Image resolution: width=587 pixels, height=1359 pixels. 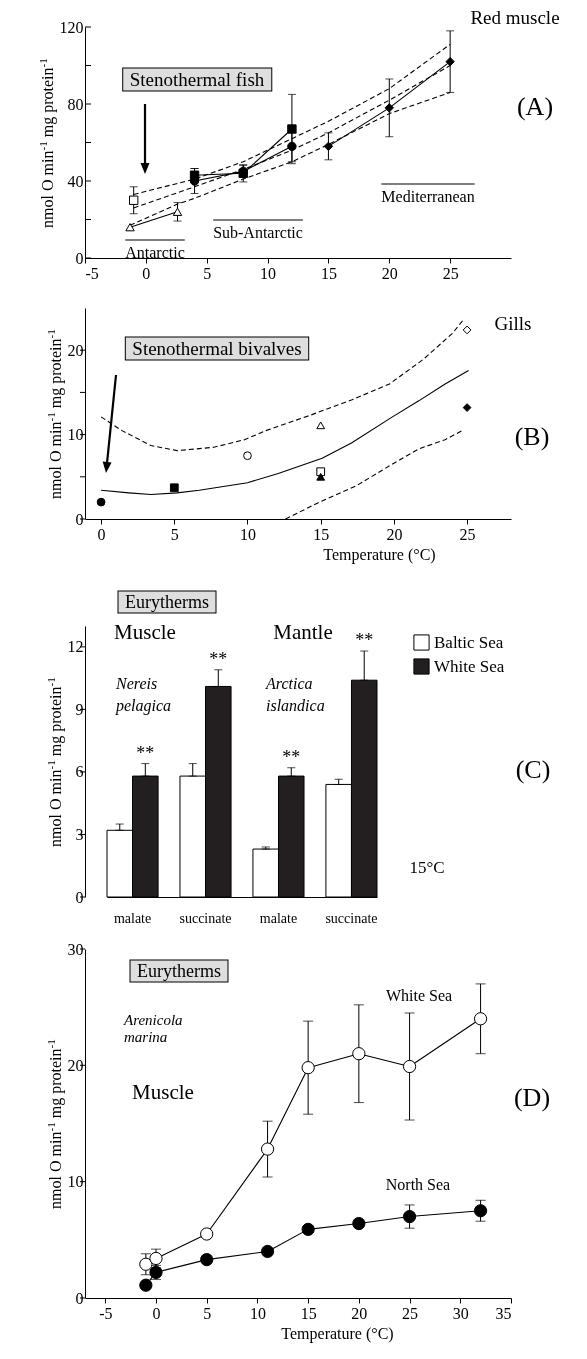 What do you see at coordinates (515, 17) in the screenshot?
I see `annotation: Red muscle` at bounding box center [515, 17].